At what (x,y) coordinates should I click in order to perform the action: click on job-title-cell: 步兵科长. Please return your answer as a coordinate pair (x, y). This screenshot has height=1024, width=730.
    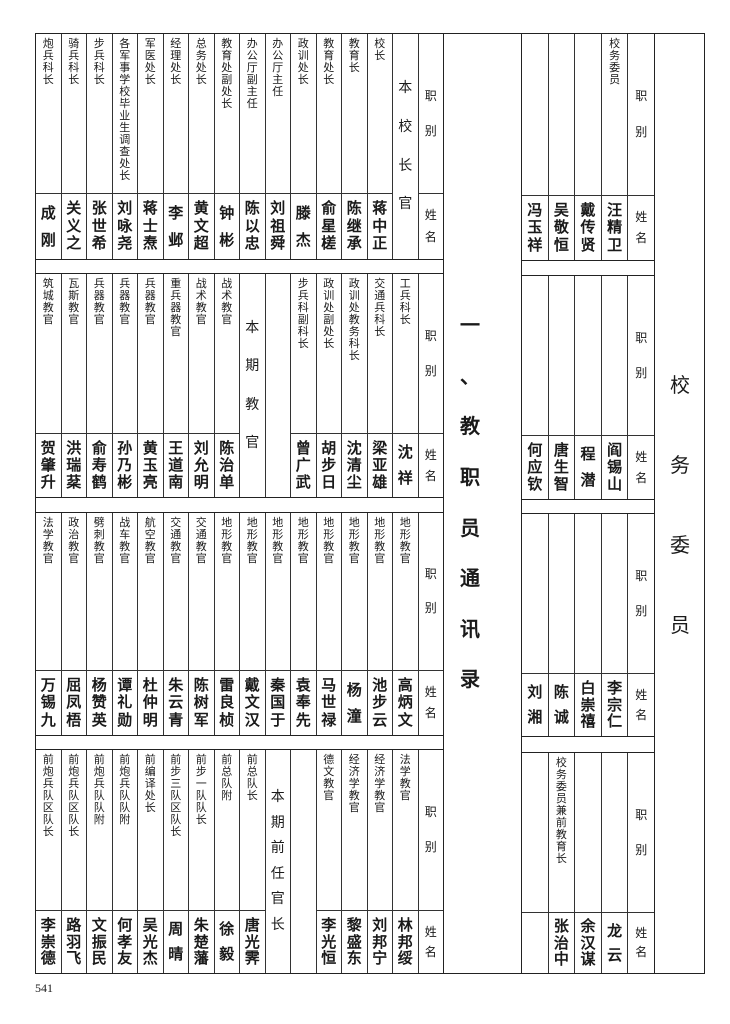
    Looking at the image, I should click on (99, 114).